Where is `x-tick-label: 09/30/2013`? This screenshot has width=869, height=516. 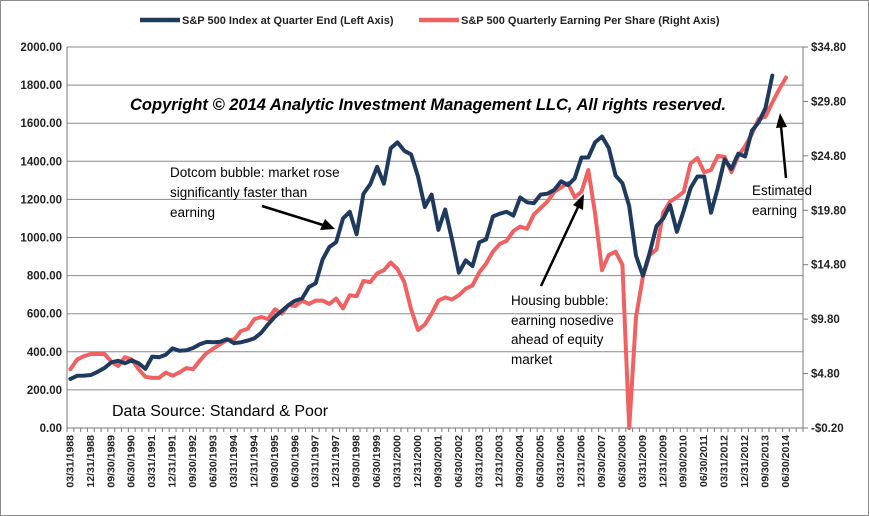 x-tick-label: 09/30/2013 is located at coordinates (766, 461).